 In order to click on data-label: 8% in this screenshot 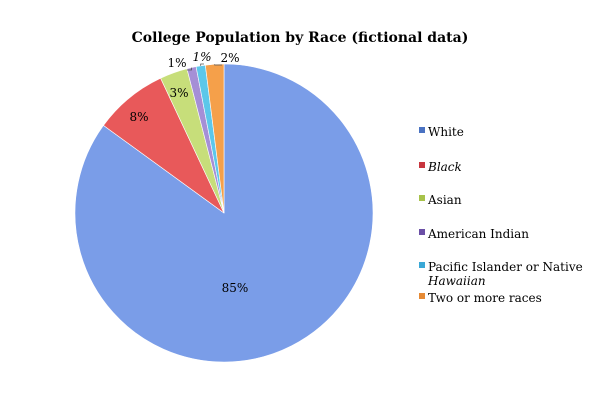, I will do `click(138, 117)`.